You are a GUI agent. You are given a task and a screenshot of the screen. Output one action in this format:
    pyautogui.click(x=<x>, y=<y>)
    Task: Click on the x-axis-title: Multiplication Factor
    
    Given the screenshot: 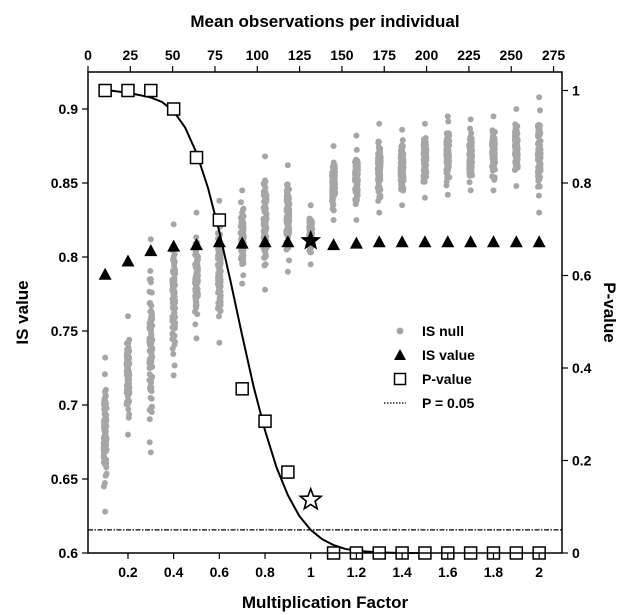 What is the action you would take?
    pyautogui.click(x=325, y=602)
    